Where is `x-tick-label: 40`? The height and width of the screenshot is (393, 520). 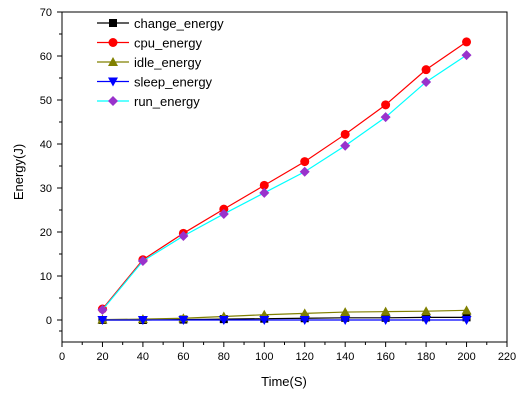
x-tick-label: 40 is located at coordinates (143, 357).